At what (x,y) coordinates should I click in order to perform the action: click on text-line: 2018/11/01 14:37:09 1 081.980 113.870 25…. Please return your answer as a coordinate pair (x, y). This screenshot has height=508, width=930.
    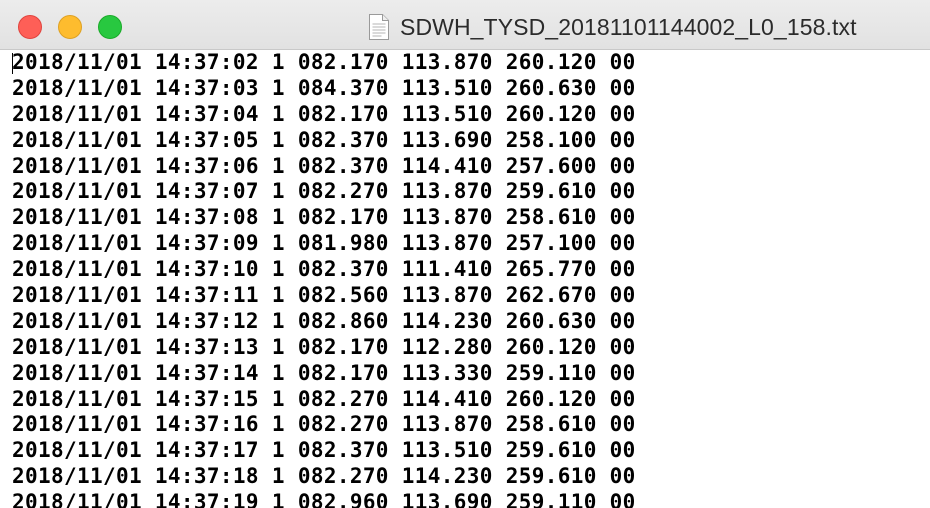
    Looking at the image, I should click on (324, 243).